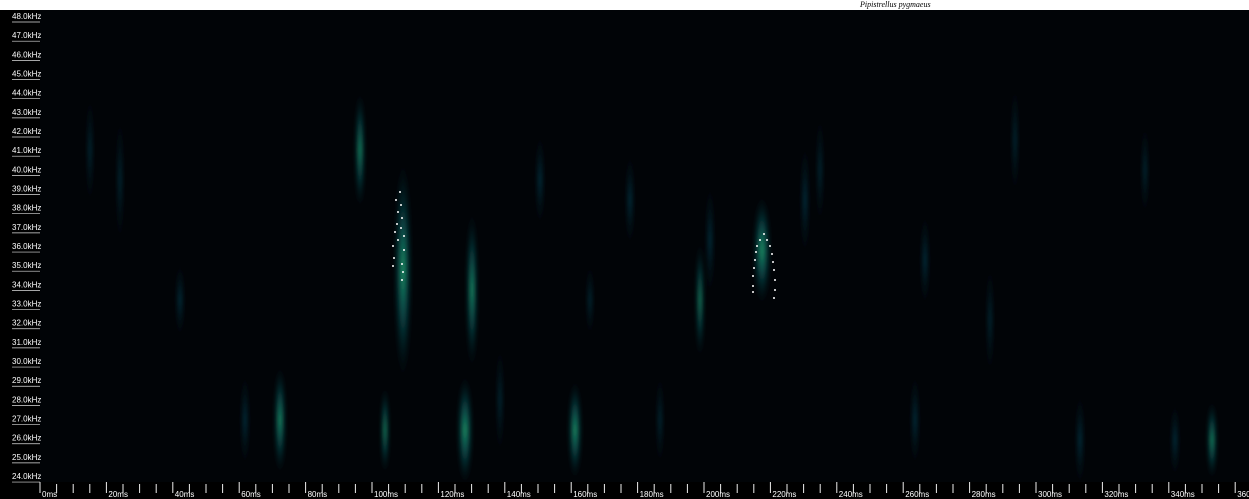 The height and width of the screenshot is (499, 1249). What do you see at coordinates (26, 74) in the screenshot?
I see `frequency-label: 45.0kHz` at bounding box center [26, 74].